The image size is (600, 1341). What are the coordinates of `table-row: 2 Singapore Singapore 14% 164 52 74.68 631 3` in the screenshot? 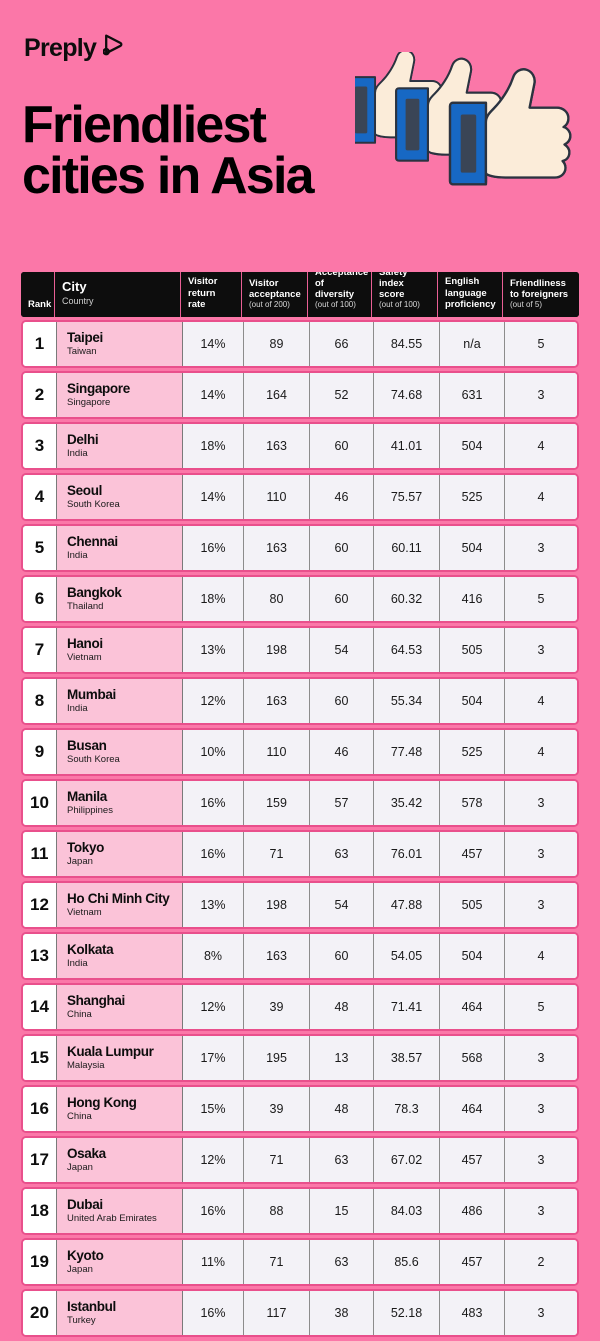 It's located at (300, 395).